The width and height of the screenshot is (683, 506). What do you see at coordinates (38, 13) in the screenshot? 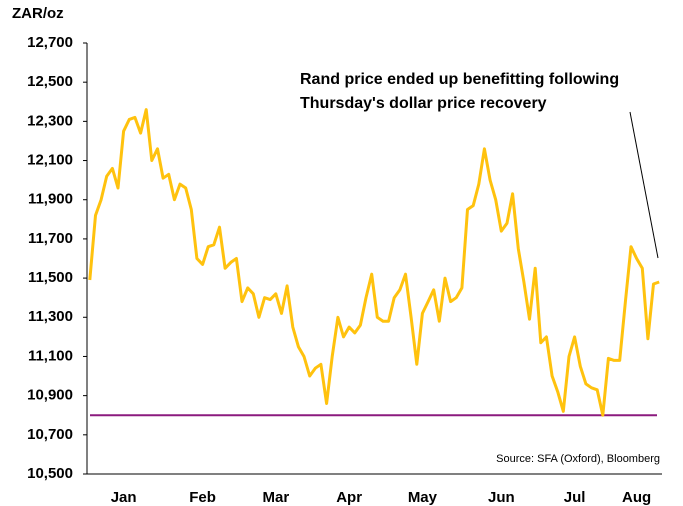
I see `y-axis-label: ZAR/oz` at bounding box center [38, 13].